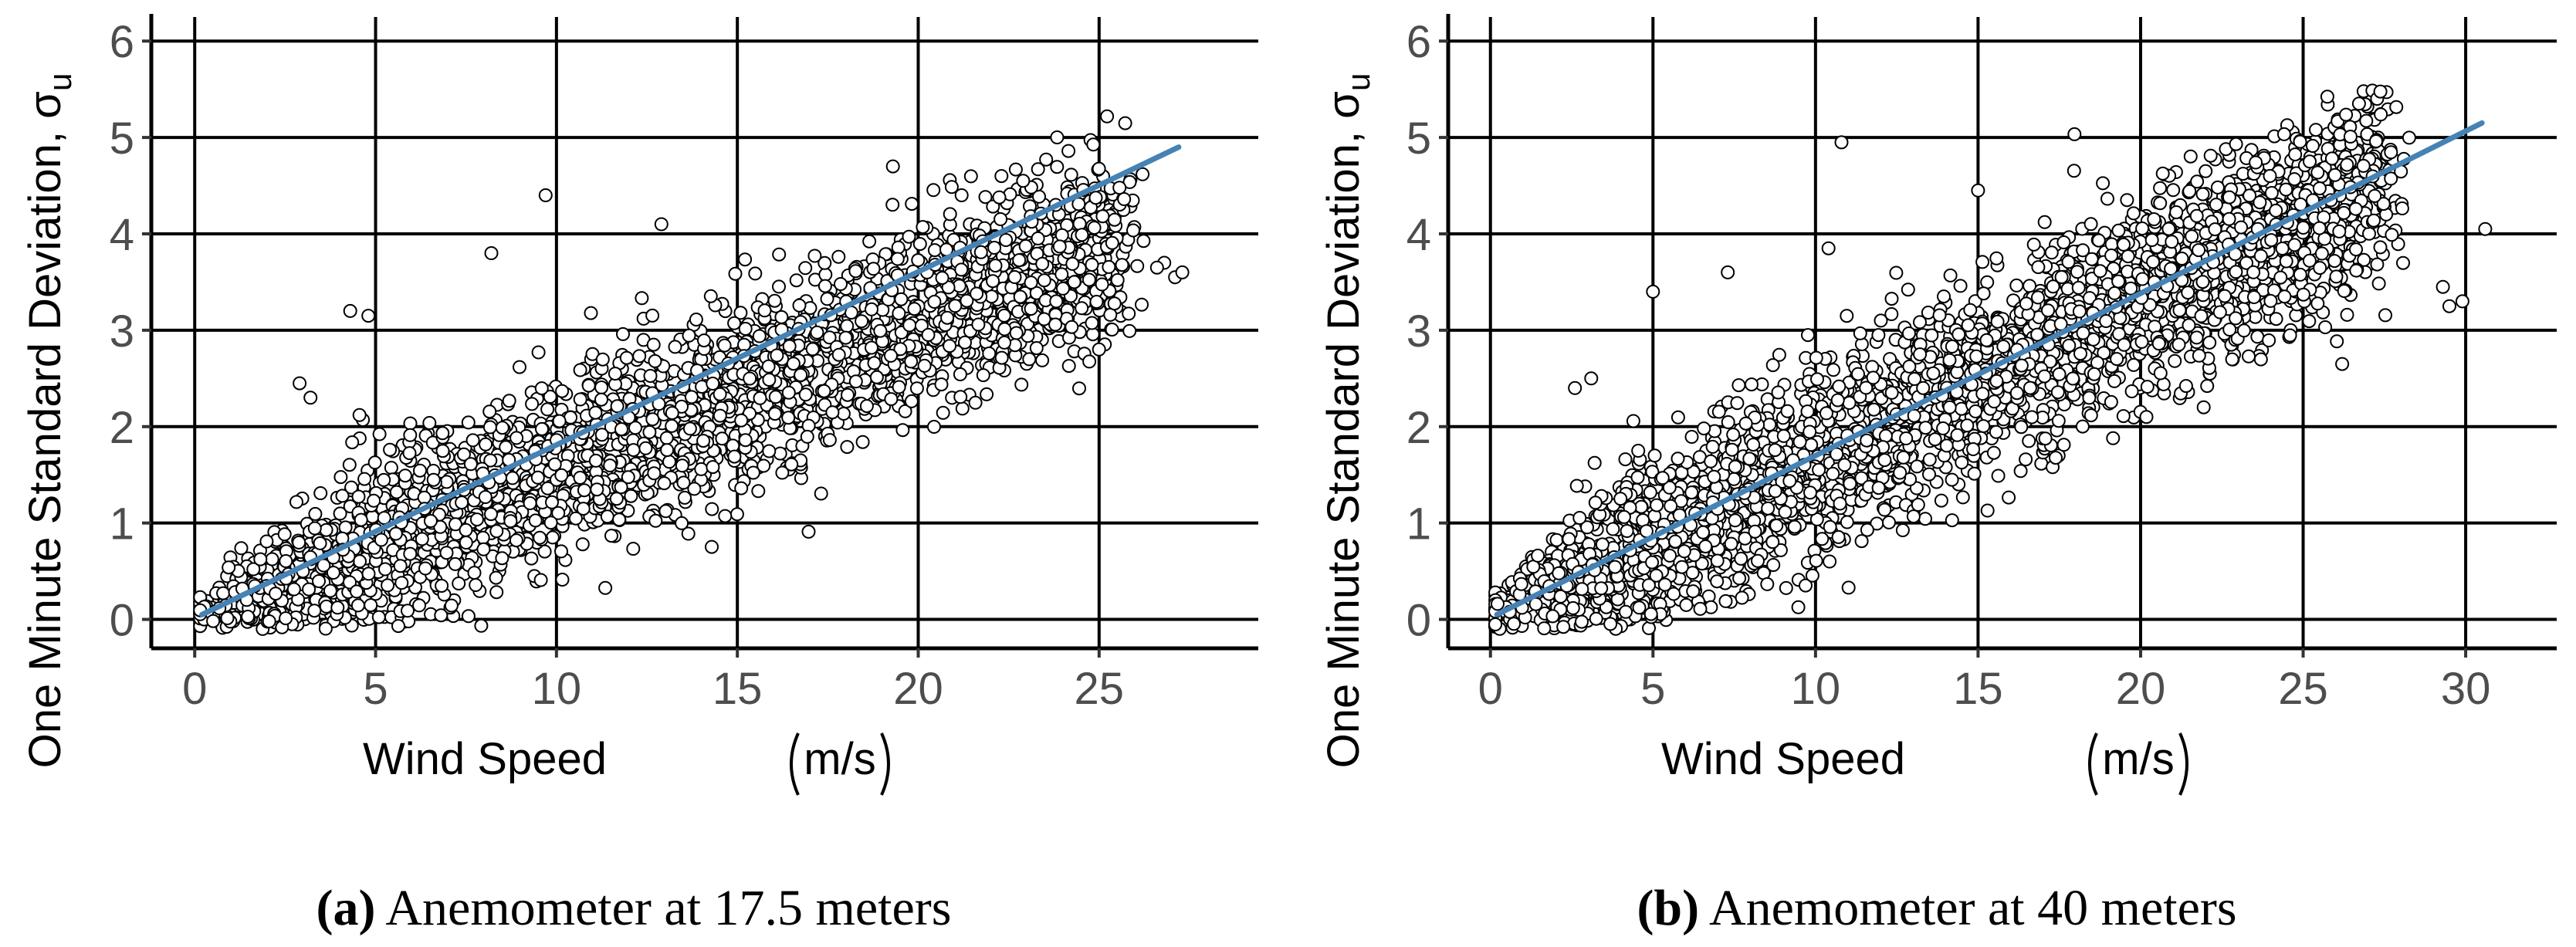 The width and height of the screenshot is (2576, 947). What do you see at coordinates (122, 138) in the screenshot?
I see `y-tick-label: 5` at bounding box center [122, 138].